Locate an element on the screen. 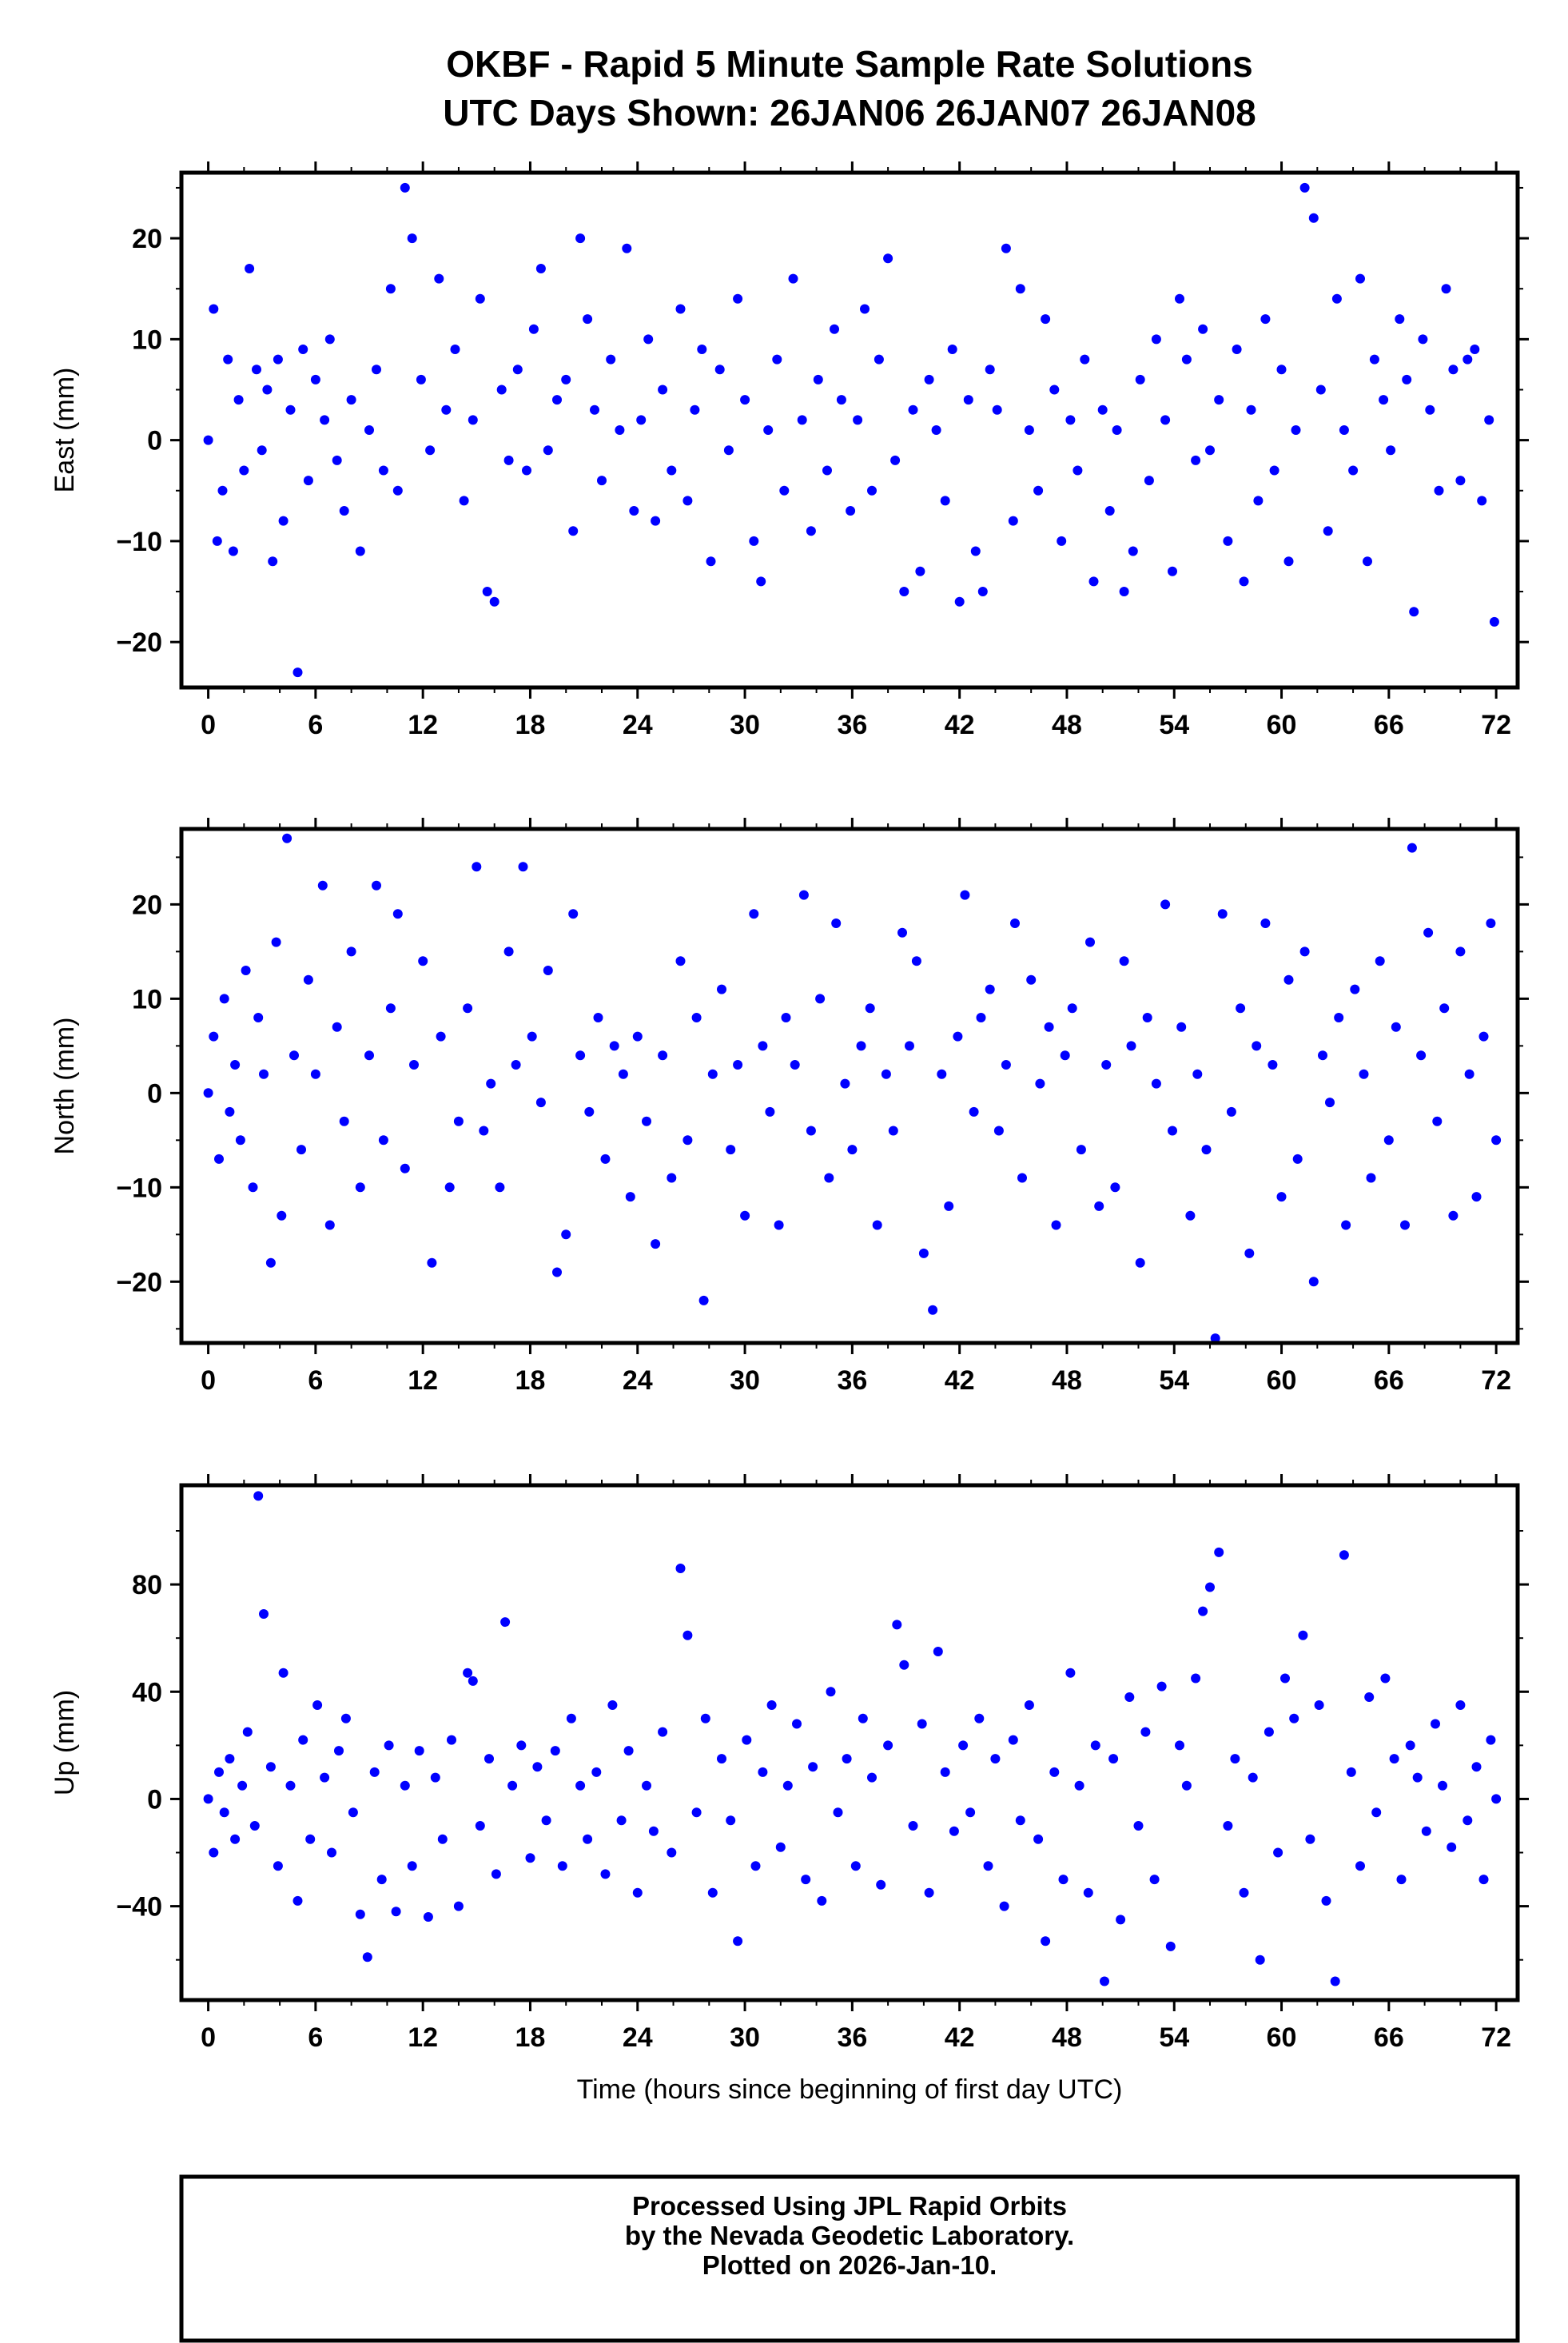 Image resolution: width=1568 pixels, height=2343 pixels. up-x-tick-label: 30 is located at coordinates (745, 2037).